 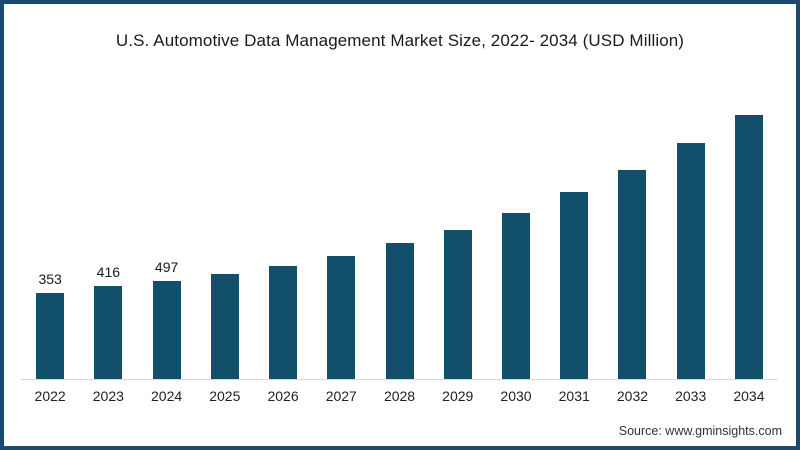 What do you see at coordinates (749, 396) in the screenshot?
I see `tick-label-2034: 2034` at bounding box center [749, 396].